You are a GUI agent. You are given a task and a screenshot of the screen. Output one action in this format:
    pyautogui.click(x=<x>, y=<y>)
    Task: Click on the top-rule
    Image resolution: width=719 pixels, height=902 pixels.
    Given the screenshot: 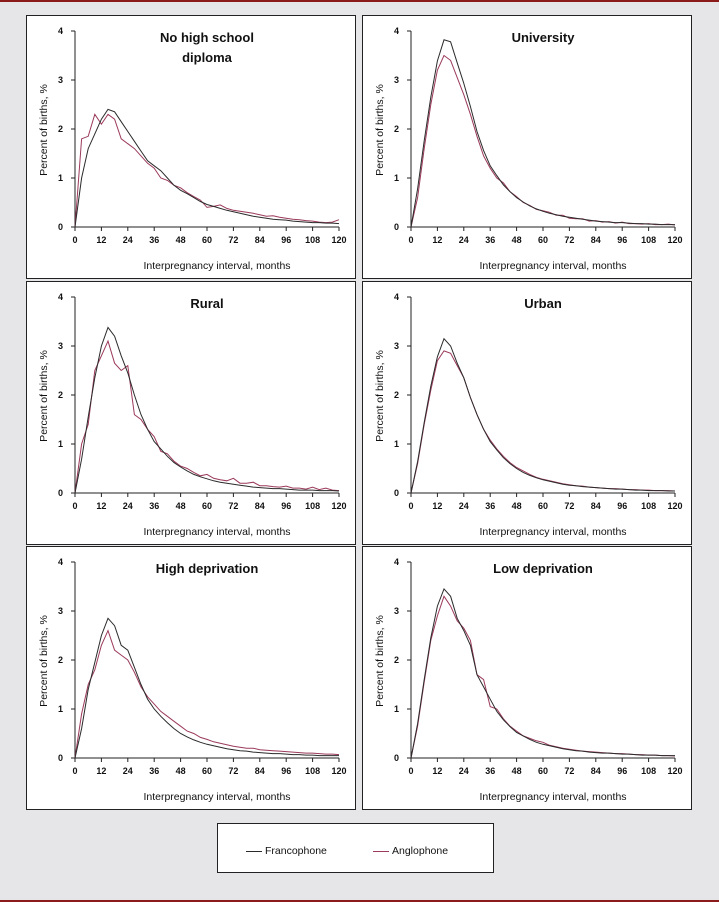 What is the action you would take?
    pyautogui.click(x=359, y=1)
    